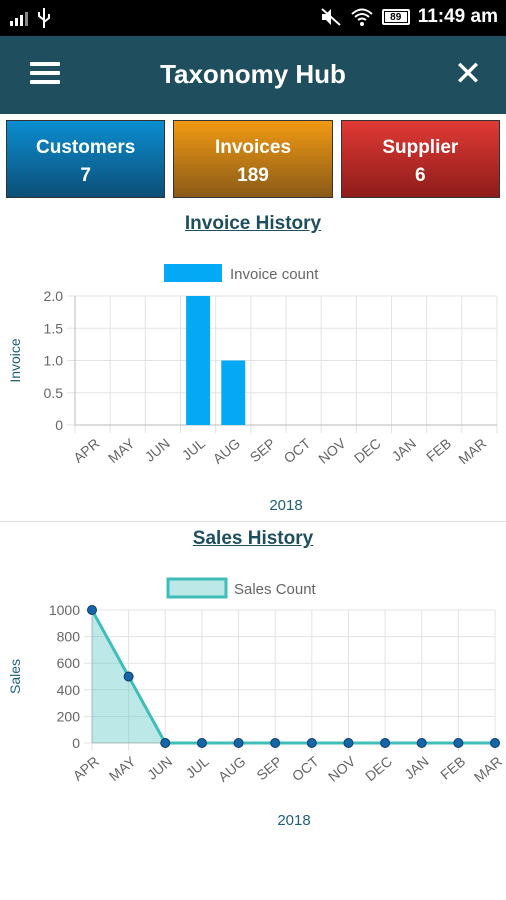  I want to click on summary-cards: Customers 7 Invoices 189 Supplier 6, so click(253, 159).